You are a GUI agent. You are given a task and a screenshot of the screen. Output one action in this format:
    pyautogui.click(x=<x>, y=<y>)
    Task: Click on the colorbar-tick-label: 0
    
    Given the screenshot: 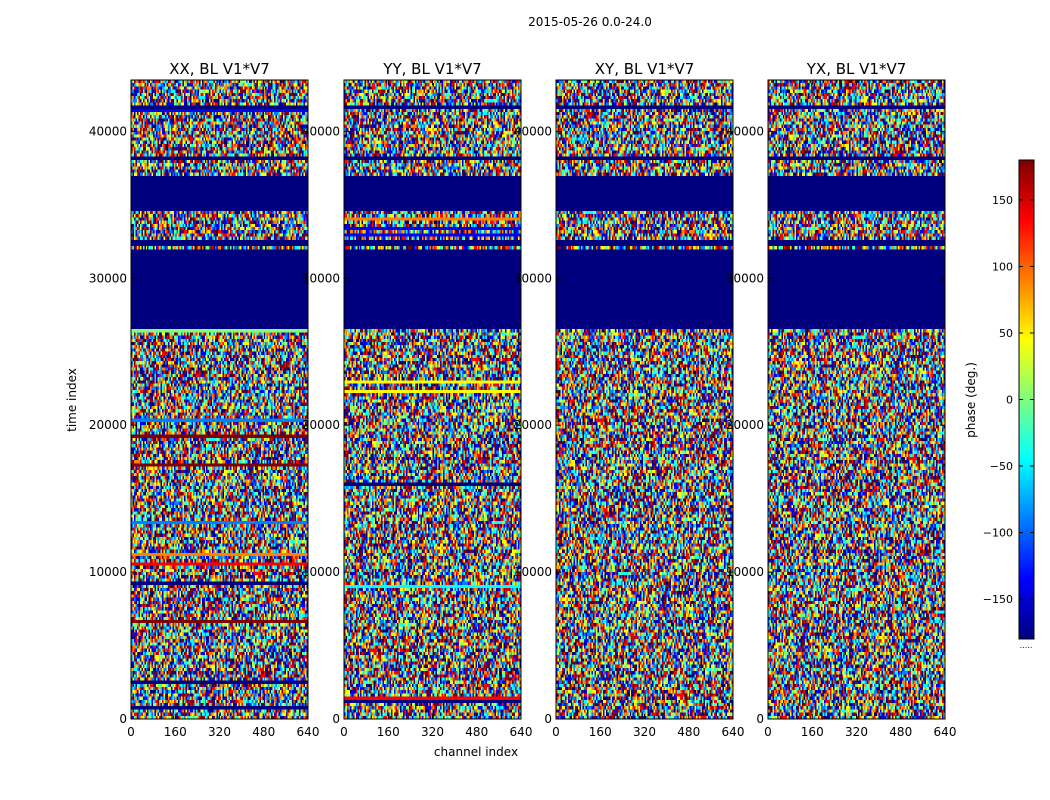 What is the action you would take?
    pyautogui.click(x=1009, y=400)
    